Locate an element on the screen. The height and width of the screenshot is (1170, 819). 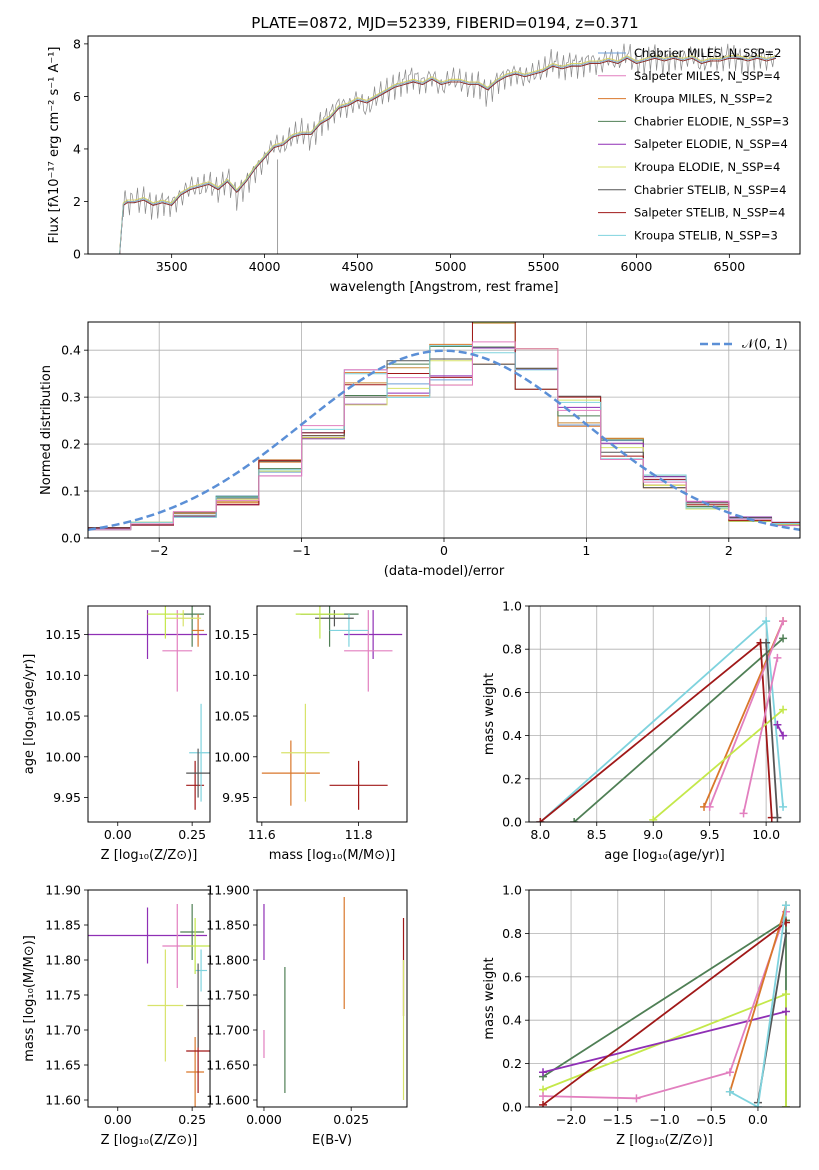
normal-curve is located at coordinates (444, 440).